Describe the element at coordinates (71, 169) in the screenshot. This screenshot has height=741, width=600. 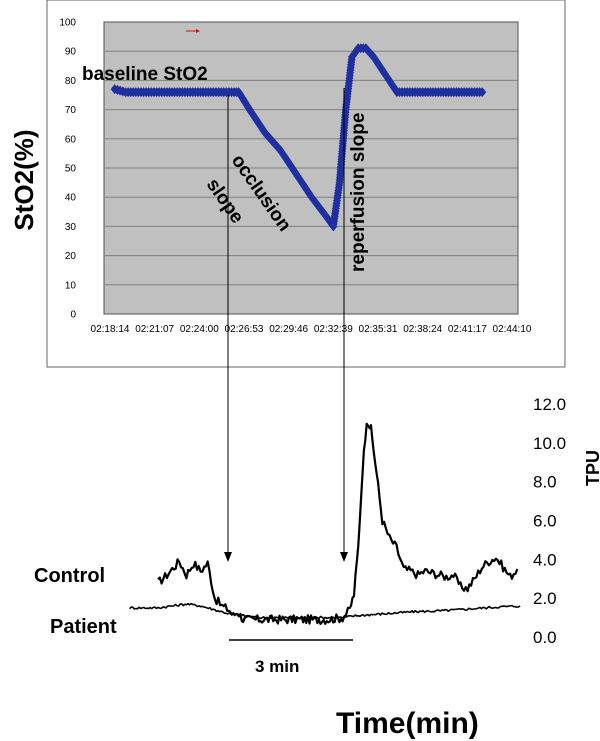
I see `y-tick-label: 50` at that location.